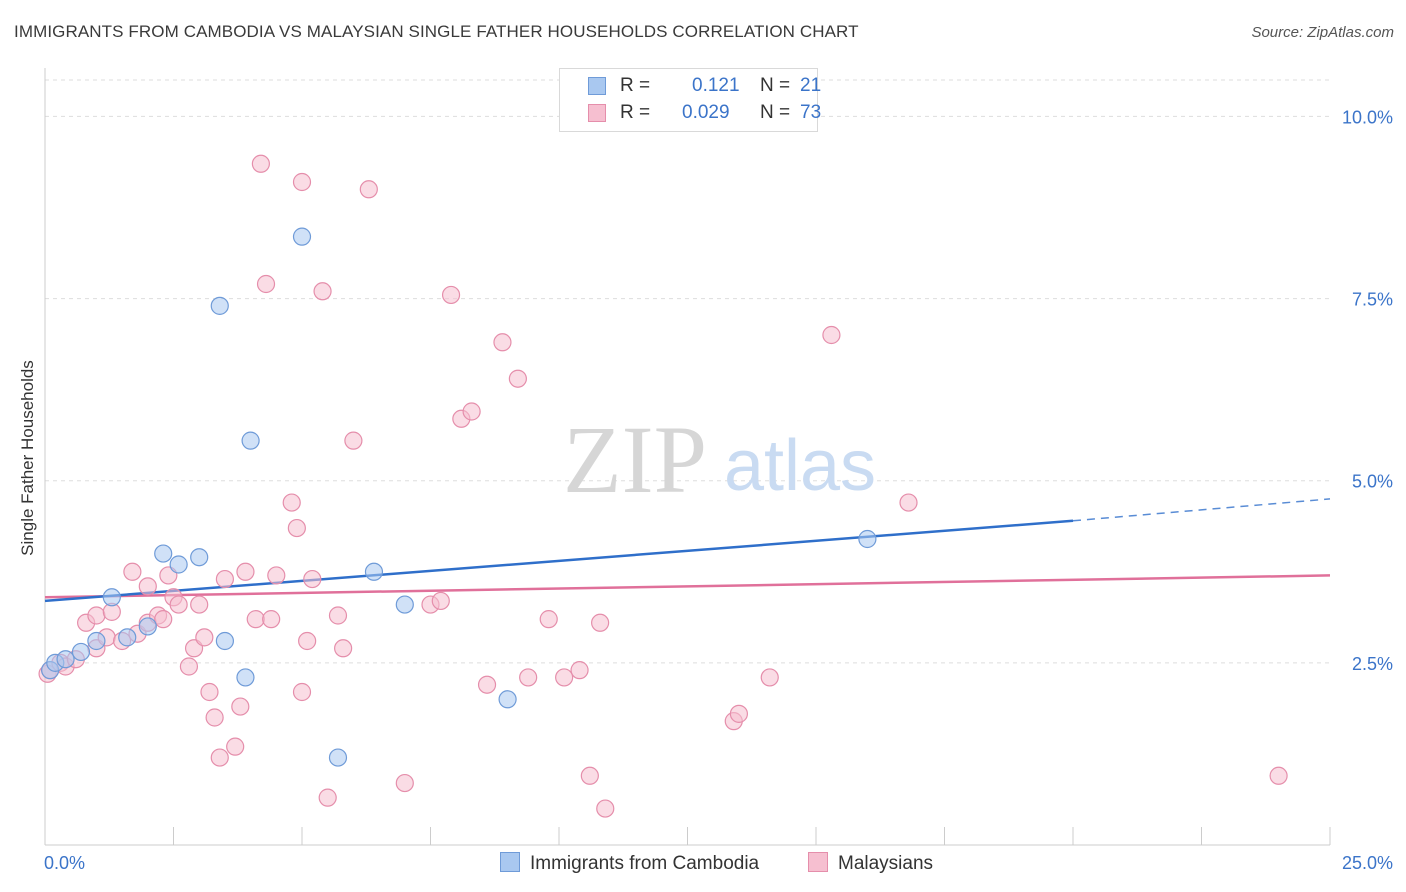 This screenshot has width=1406, height=892. What do you see at coordinates (811, 112) in the screenshot?
I see `legend-n-value: 73` at bounding box center [811, 112].